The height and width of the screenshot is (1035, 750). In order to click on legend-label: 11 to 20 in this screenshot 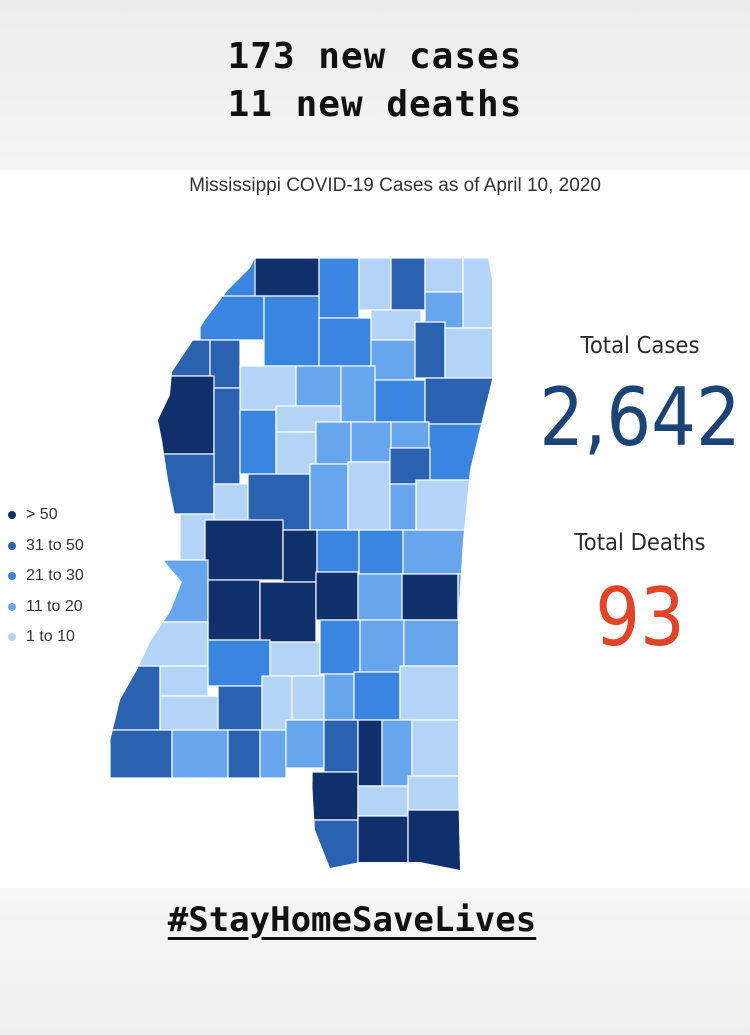, I will do `click(54, 606)`.